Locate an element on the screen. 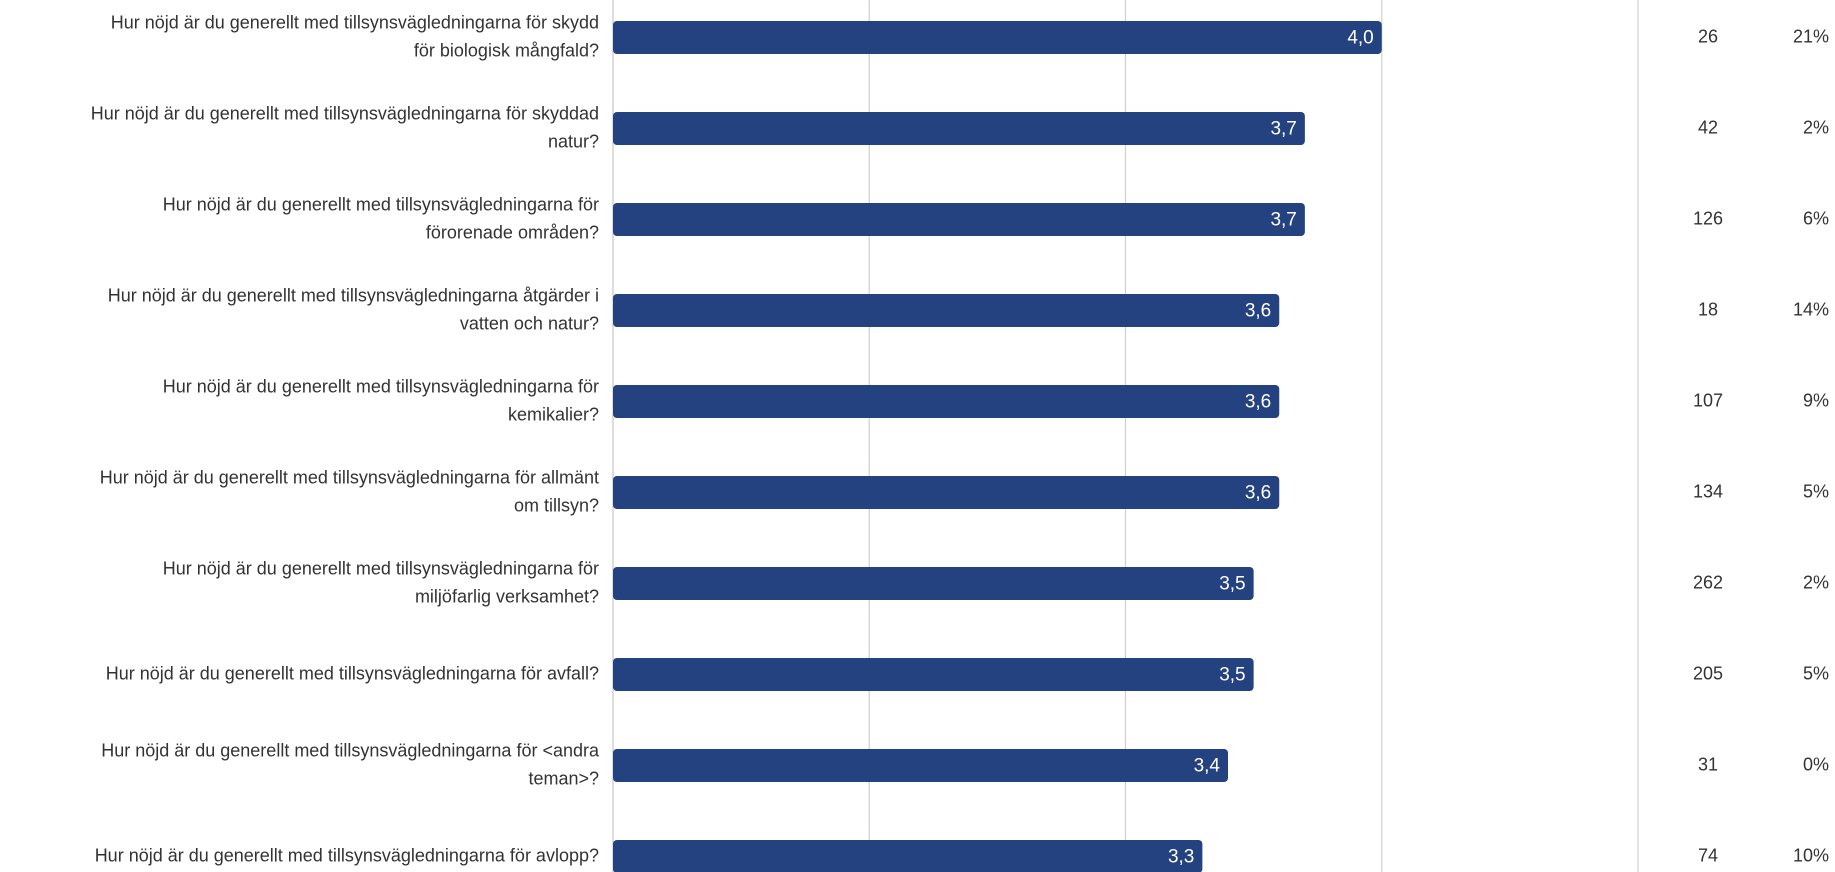 This screenshot has height=872, width=1835. value-label: 3,4 is located at coordinates (1207, 766).